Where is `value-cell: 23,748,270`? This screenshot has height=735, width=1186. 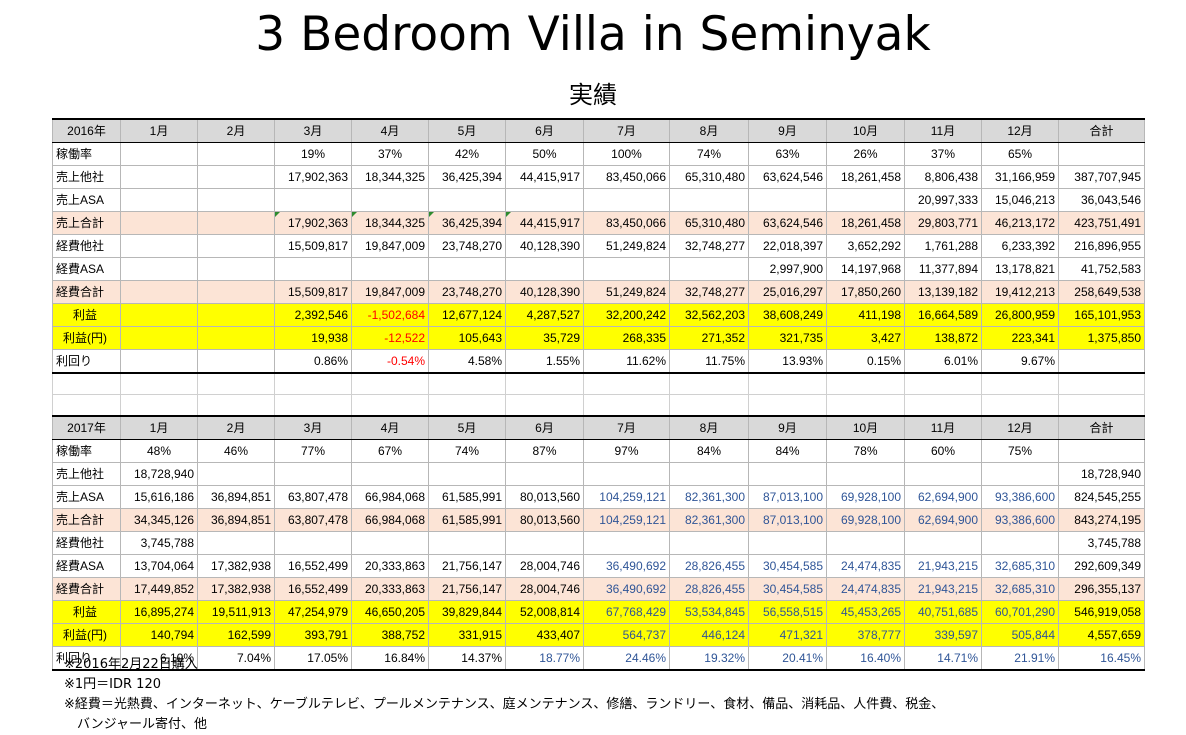
value-cell: 23,748,270 is located at coordinates (467, 292).